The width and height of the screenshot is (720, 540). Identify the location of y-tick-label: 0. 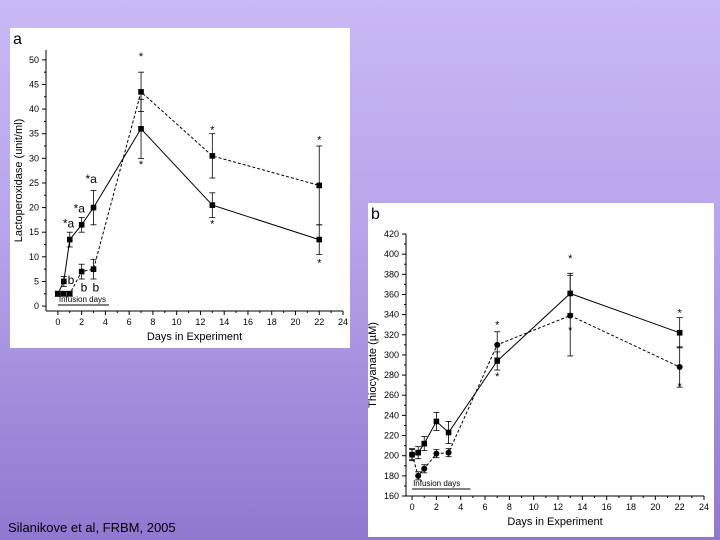
(36, 306).